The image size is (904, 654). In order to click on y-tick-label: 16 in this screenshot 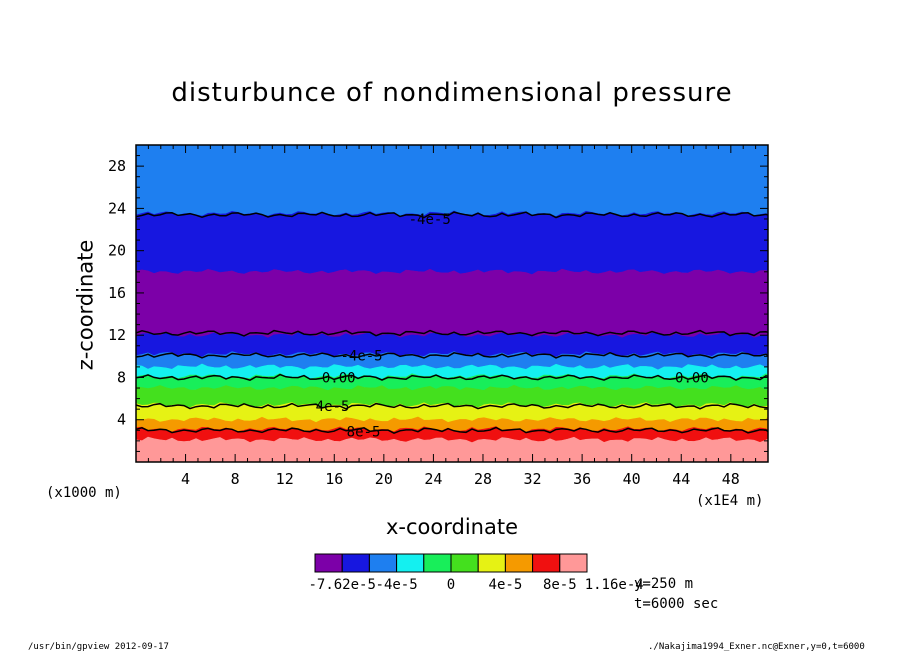, I will do `click(117, 293)`.